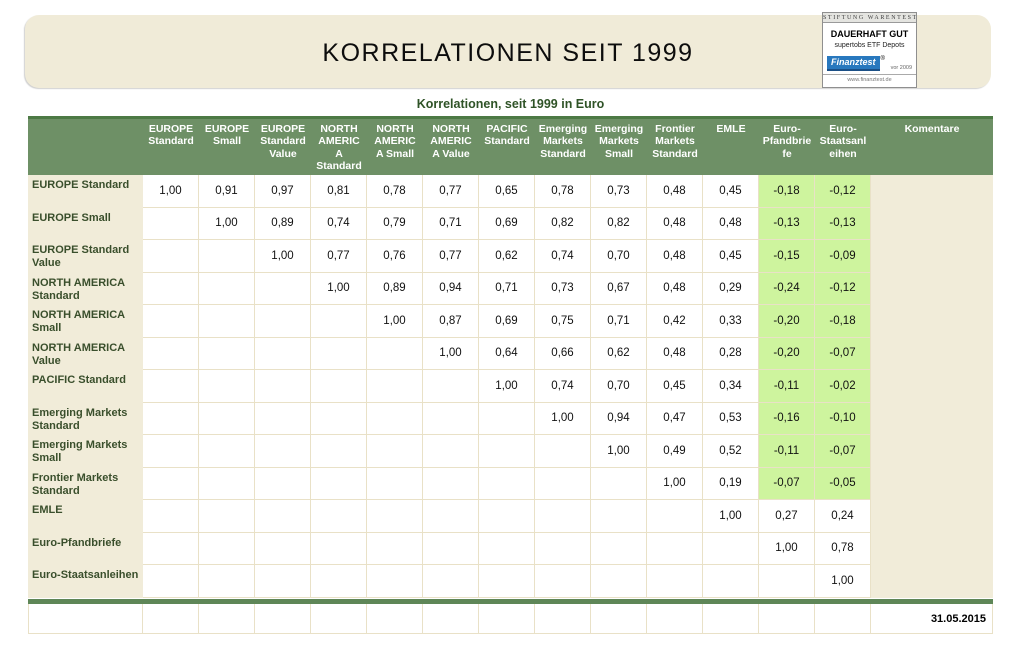  Describe the element at coordinates (869, 45) in the screenshot. I see `badge-subject-text: supertobs ETF Depots` at that location.